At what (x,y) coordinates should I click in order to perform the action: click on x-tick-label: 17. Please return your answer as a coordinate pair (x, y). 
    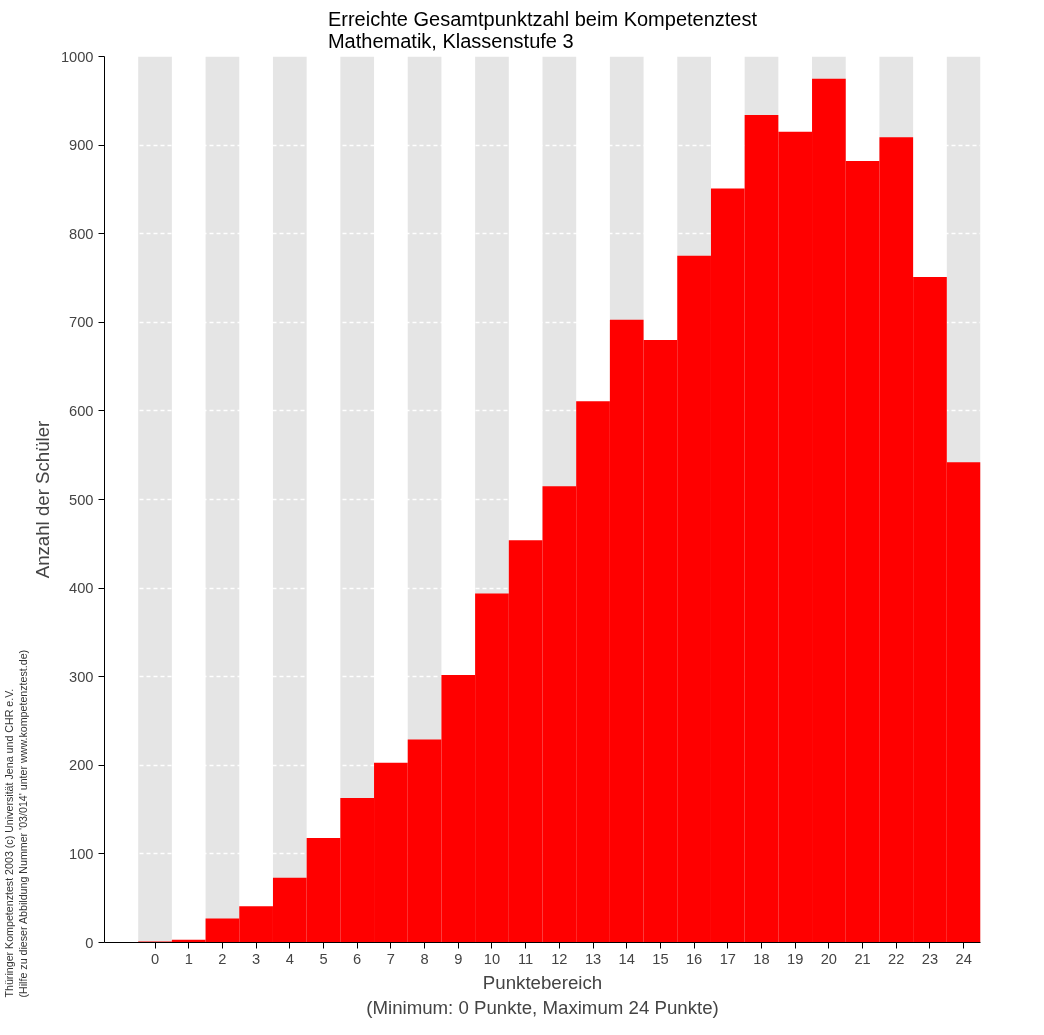
    Looking at the image, I should click on (727, 958).